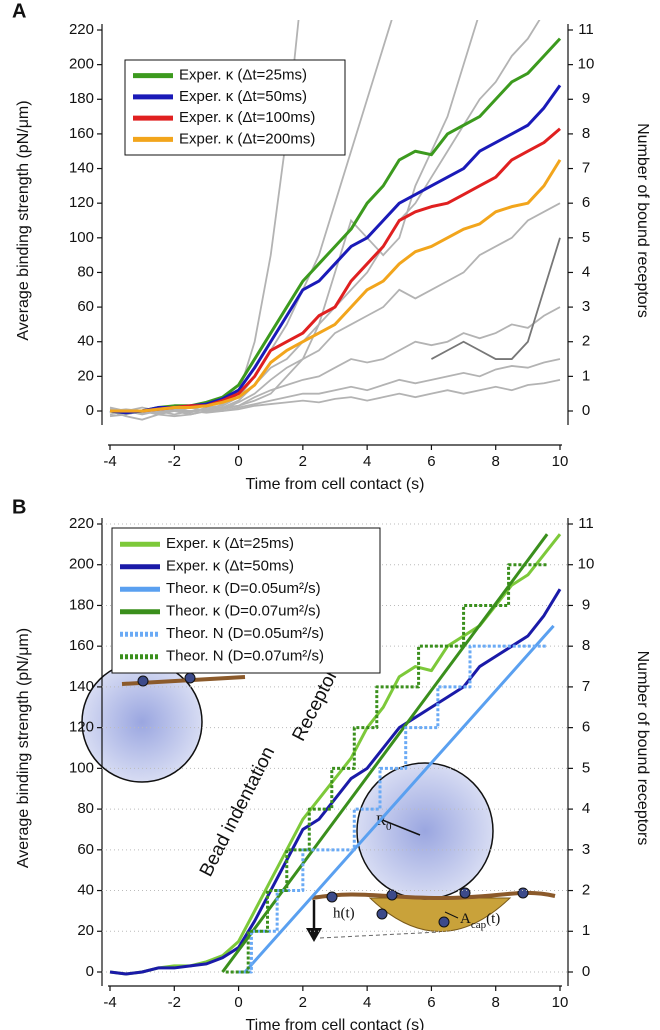 Image resolution: width=660 pixels, height=1030 pixels. I want to click on panel-letter: A, so click(19, 11).